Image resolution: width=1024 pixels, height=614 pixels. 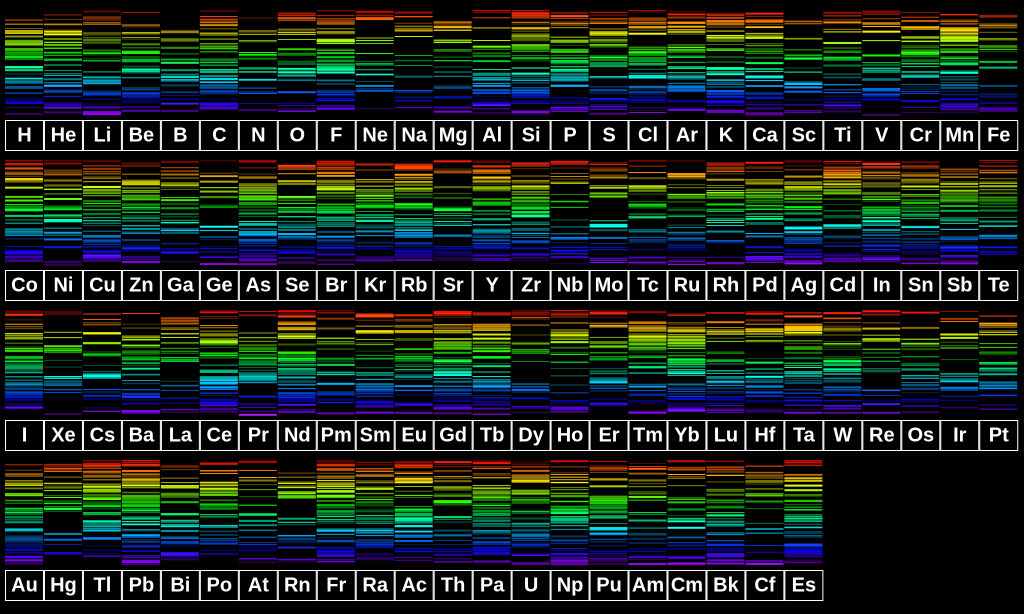 What do you see at coordinates (297, 135) in the screenshot?
I see `element-symbol: O` at bounding box center [297, 135].